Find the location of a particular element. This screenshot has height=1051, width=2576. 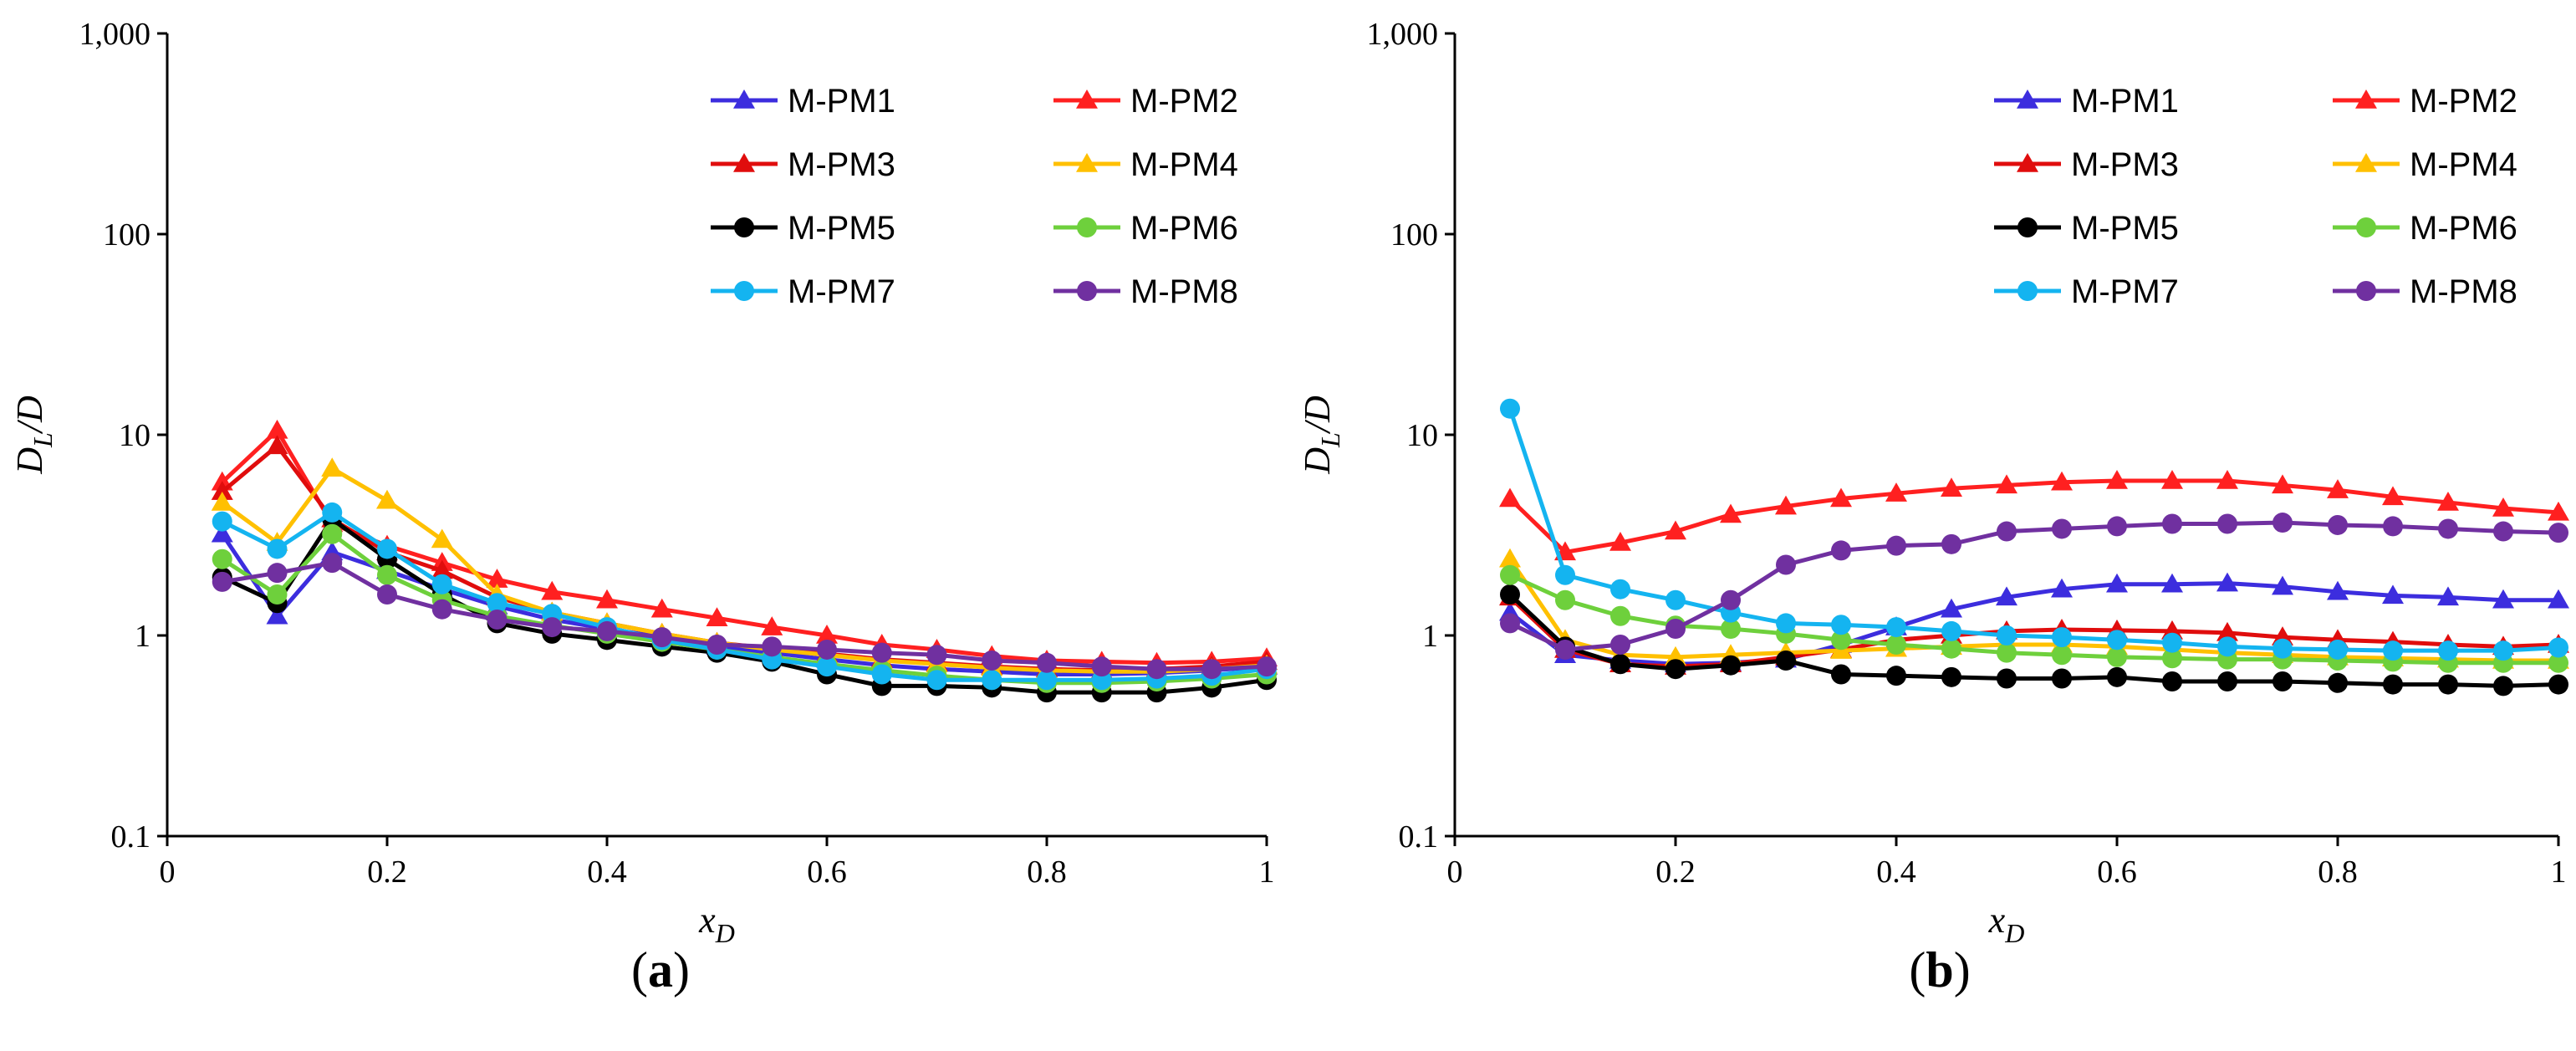

legend-item: M-PM2 is located at coordinates (2425, 101).